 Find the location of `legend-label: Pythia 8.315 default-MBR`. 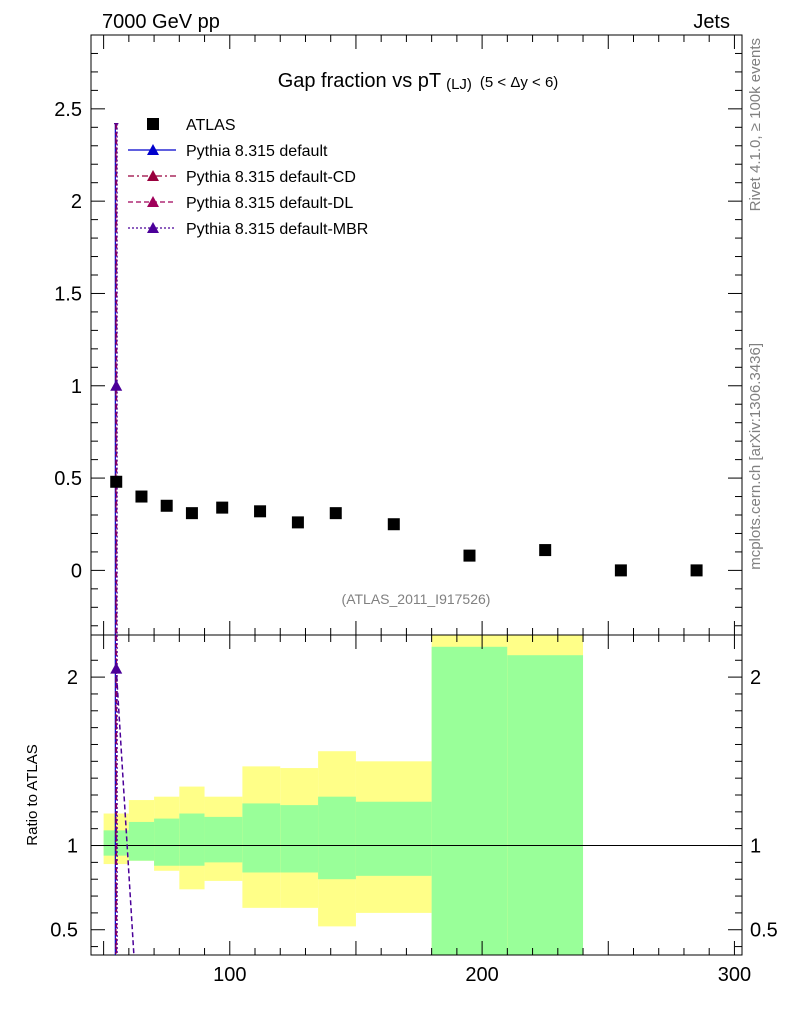

legend-label: Pythia 8.315 default-MBR is located at coordinates (277, 229).